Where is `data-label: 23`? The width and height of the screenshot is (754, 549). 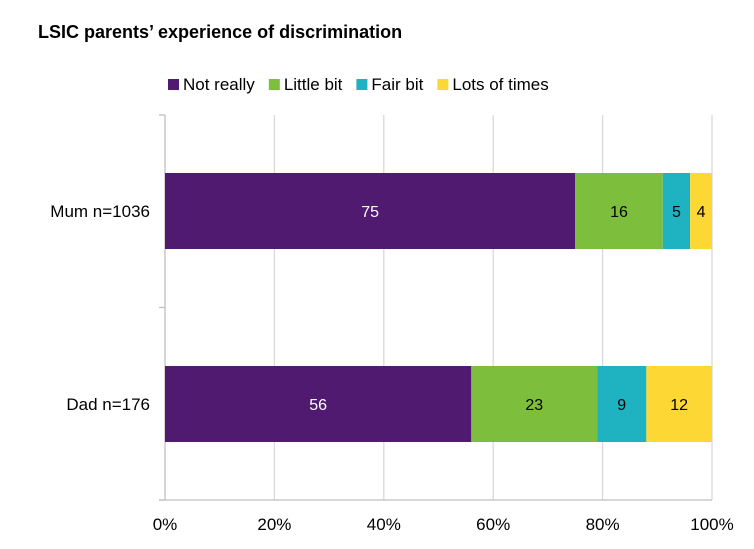 data-label: 23 is located at coordinates (534, 405).